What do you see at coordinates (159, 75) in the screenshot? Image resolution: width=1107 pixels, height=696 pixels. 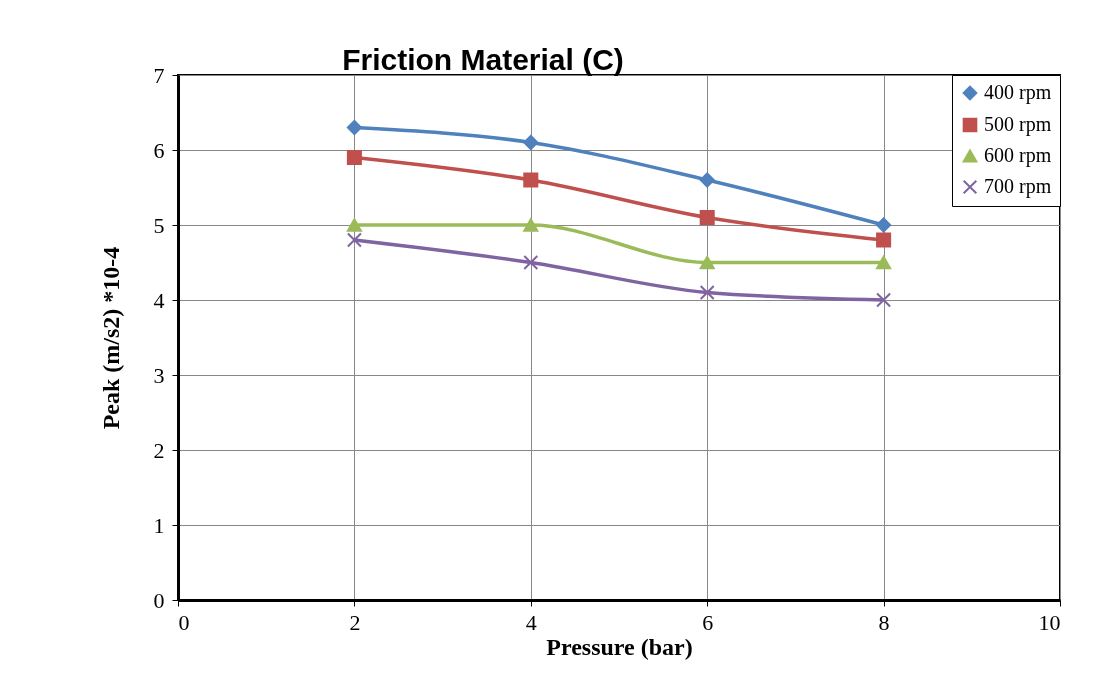 I see `y-tick-label: 7` at bounding box center [159, 75].